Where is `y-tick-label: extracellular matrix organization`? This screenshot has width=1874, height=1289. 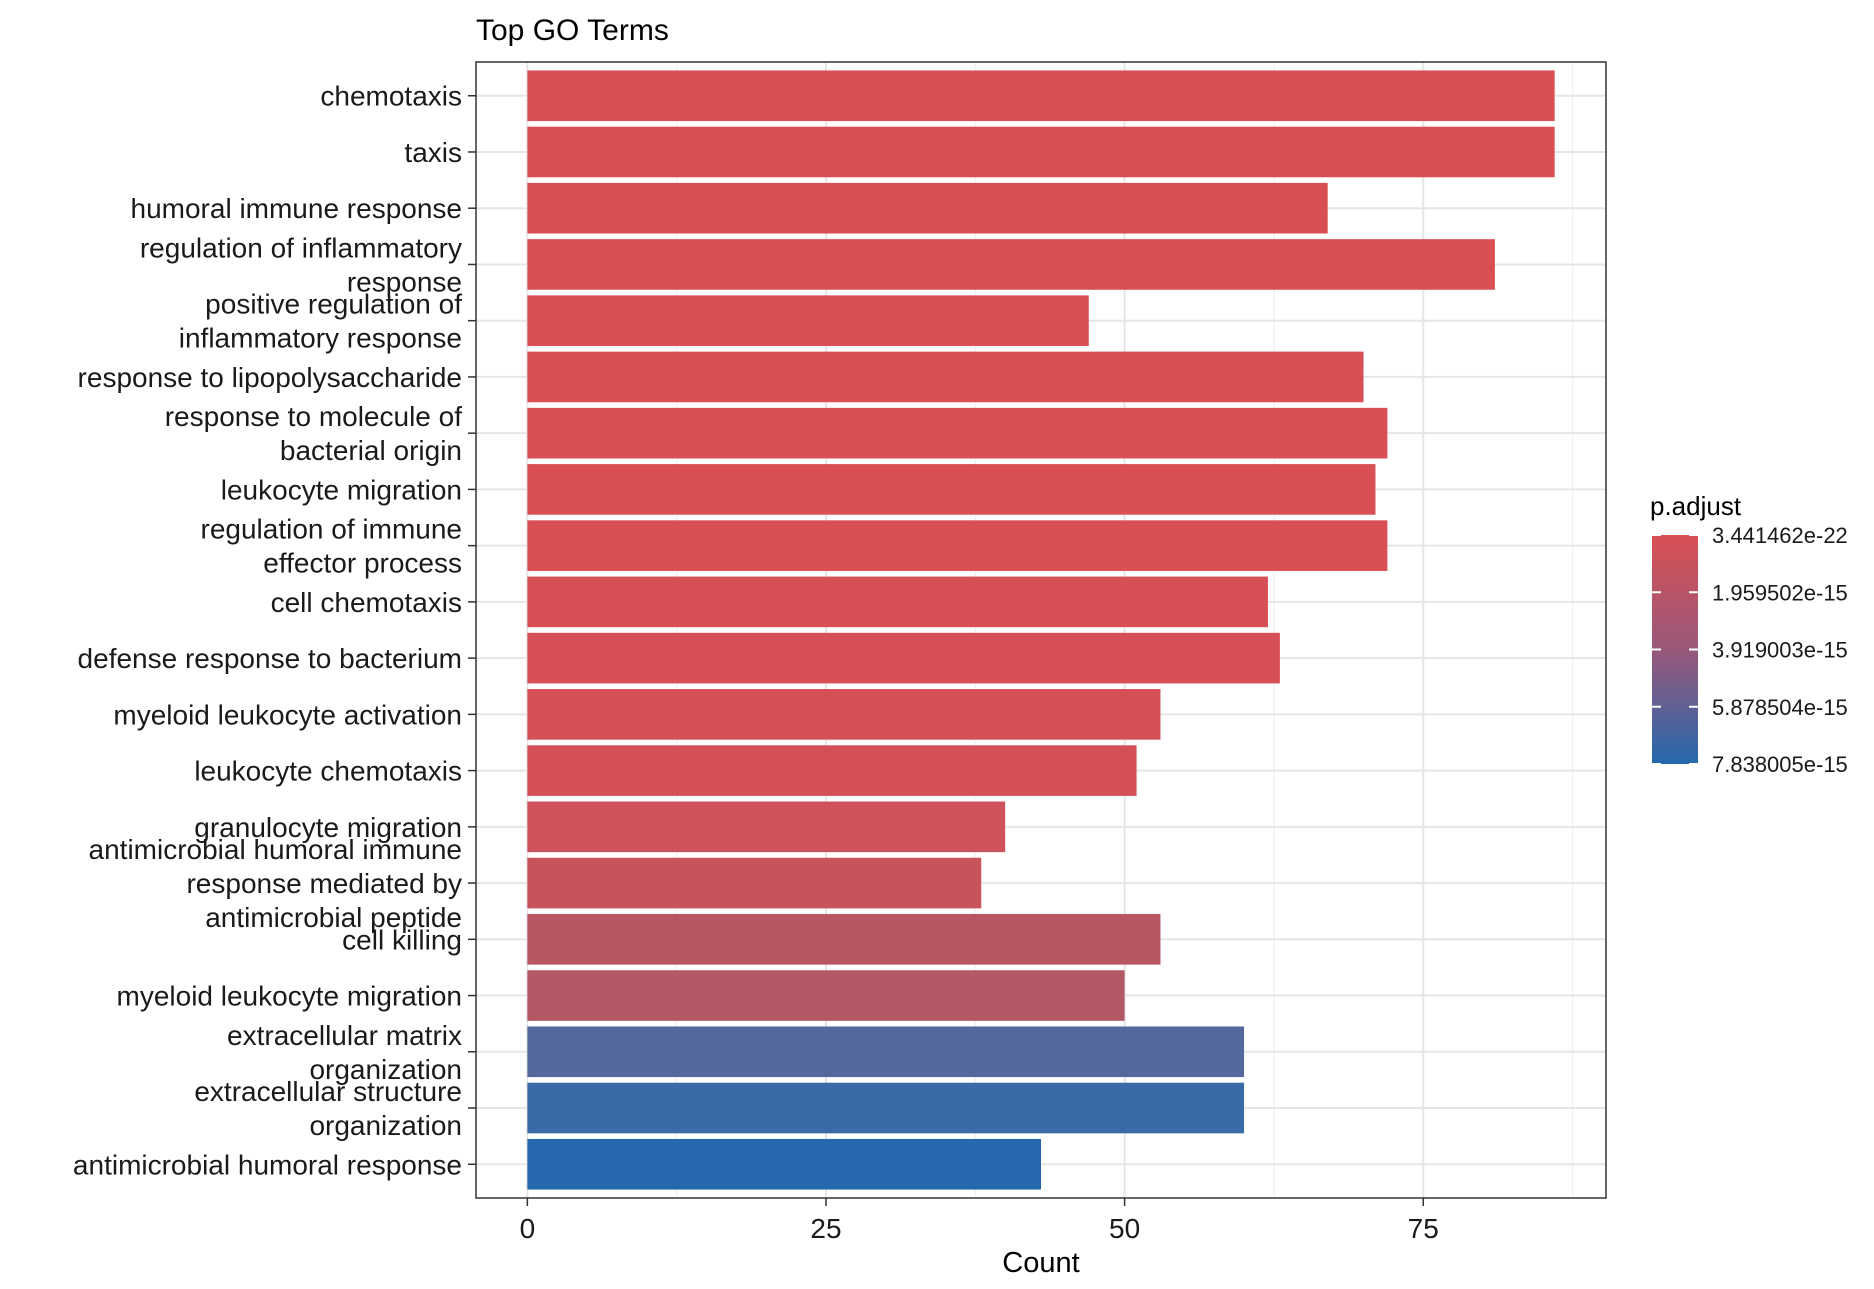
y-tick-label: extracellular matrix organization is located at coordinates (344, 1052).